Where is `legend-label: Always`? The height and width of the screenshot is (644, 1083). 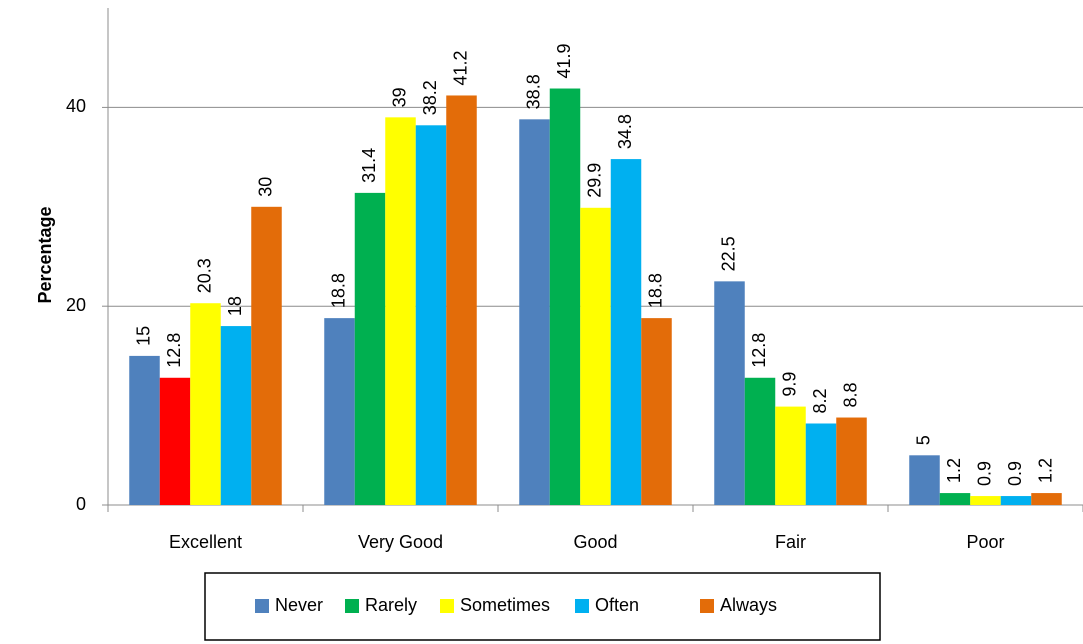
legend-label: Always is located at coordinates (748, 605).